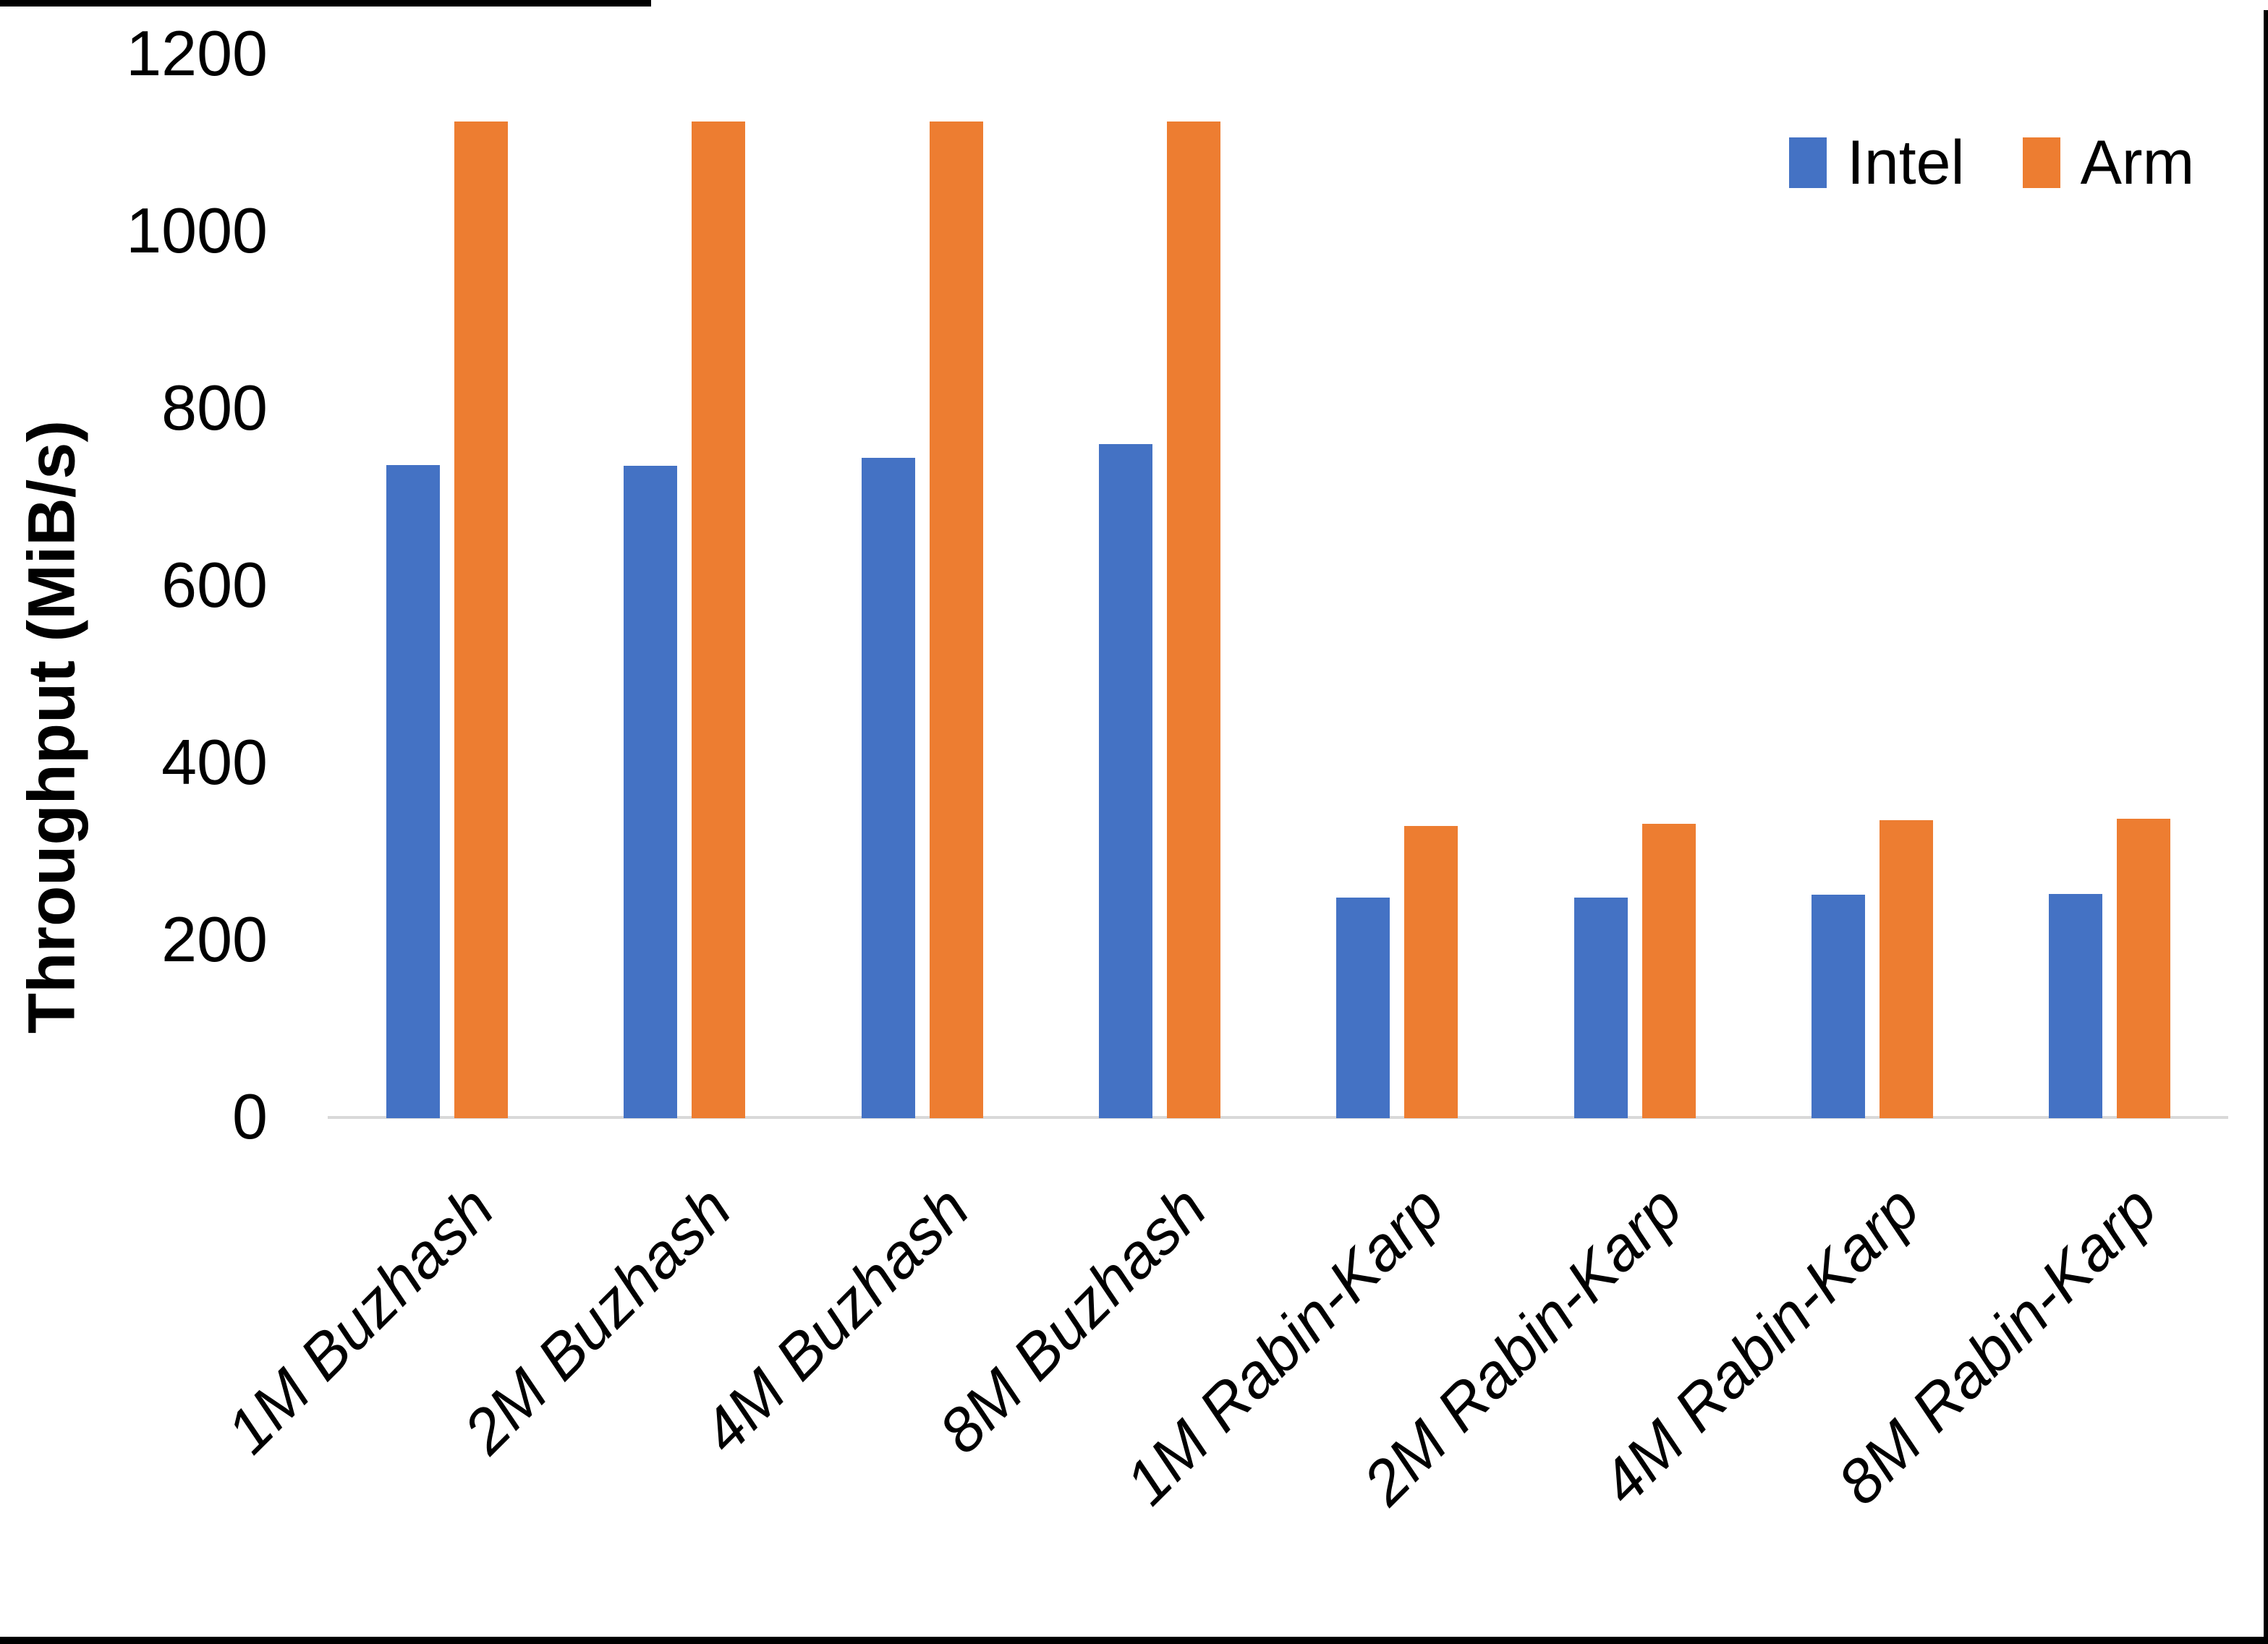 The height and width of the screenshot is (1644, 2268). What do you see at coordinates (1906, 162) in the screenshot?
I see `legend-label-intel: Intel` at bounding box center [1906, 162].